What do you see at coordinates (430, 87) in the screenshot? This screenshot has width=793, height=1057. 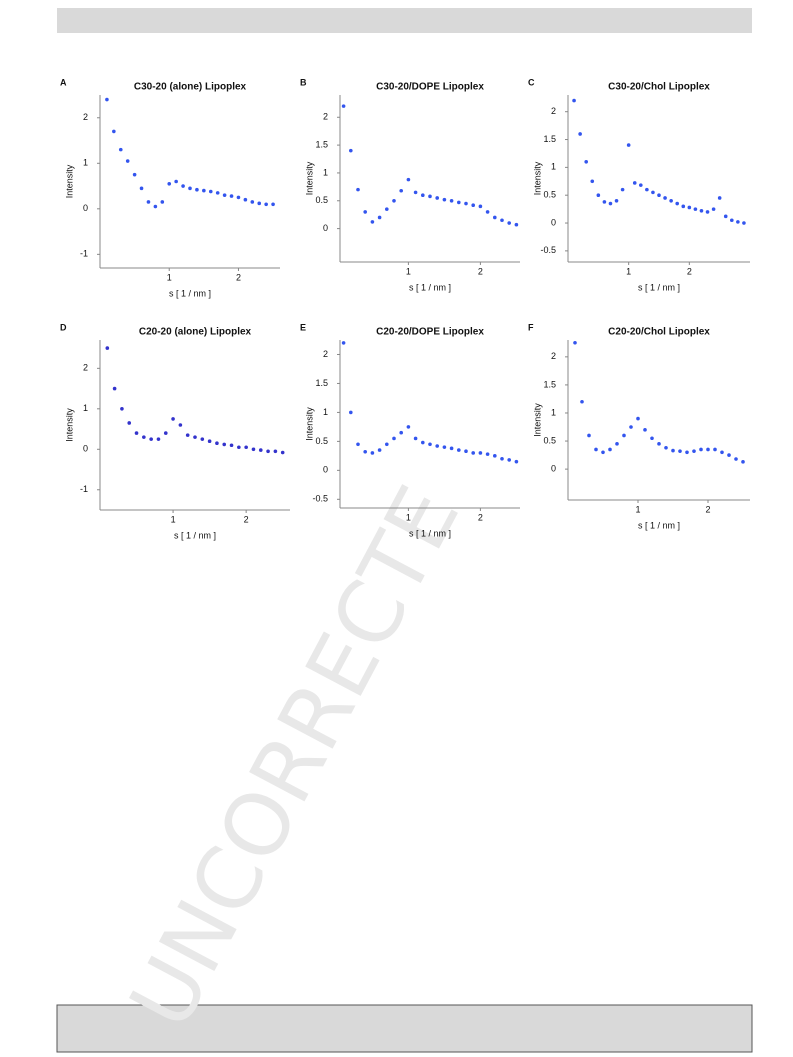 I see `chart-title: C30-20/DOPE Lipoplex` at bounding box center [430, 87].